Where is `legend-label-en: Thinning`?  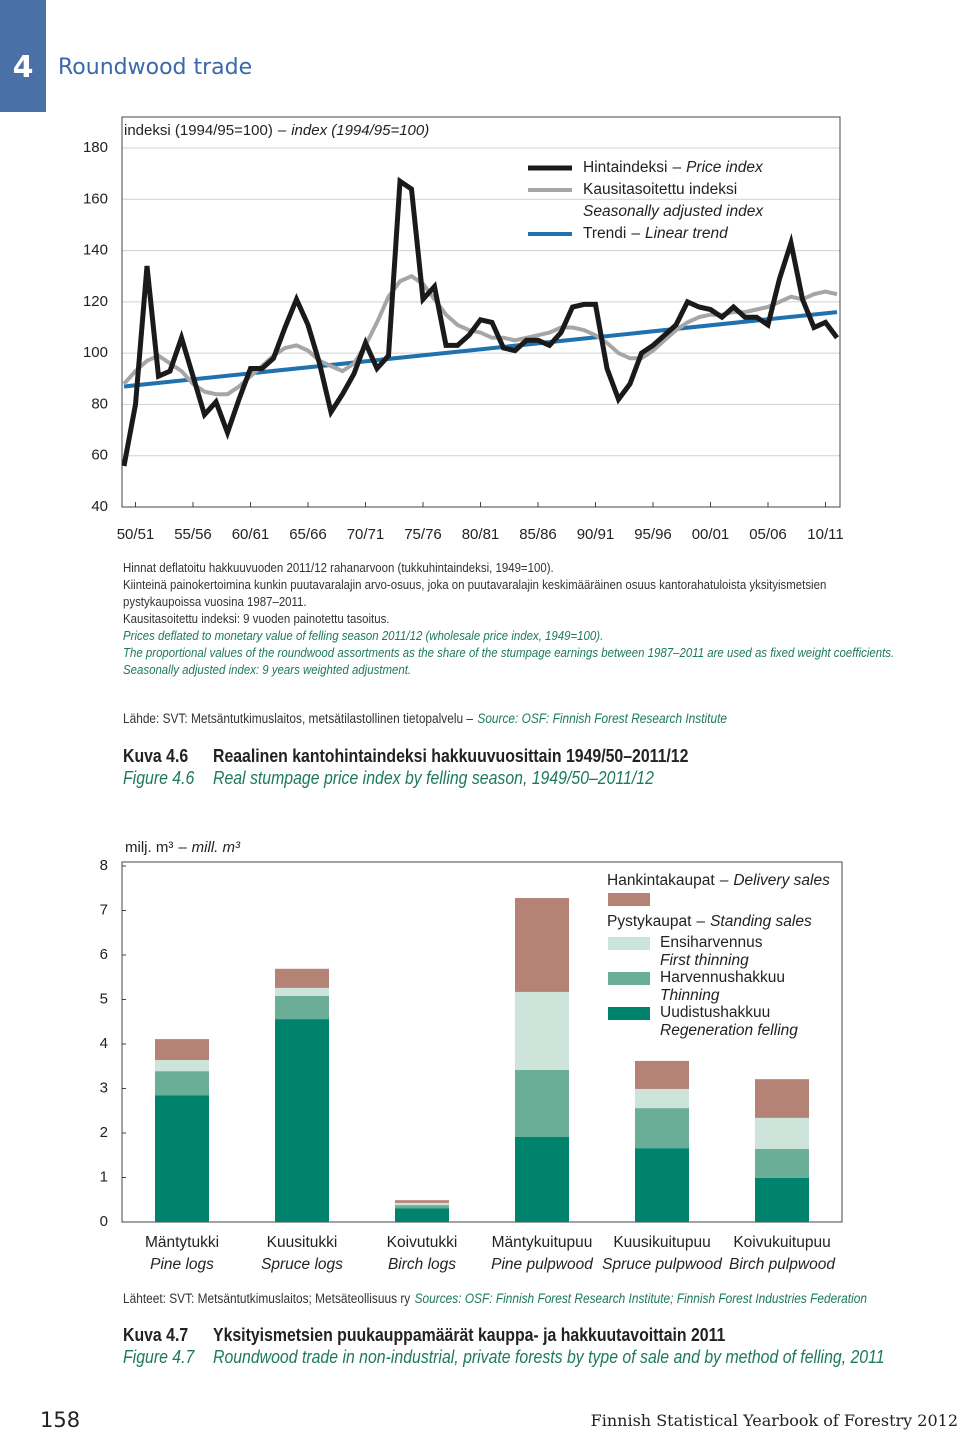
legend-label-en: Thinning is located at coordinates (690, 995).